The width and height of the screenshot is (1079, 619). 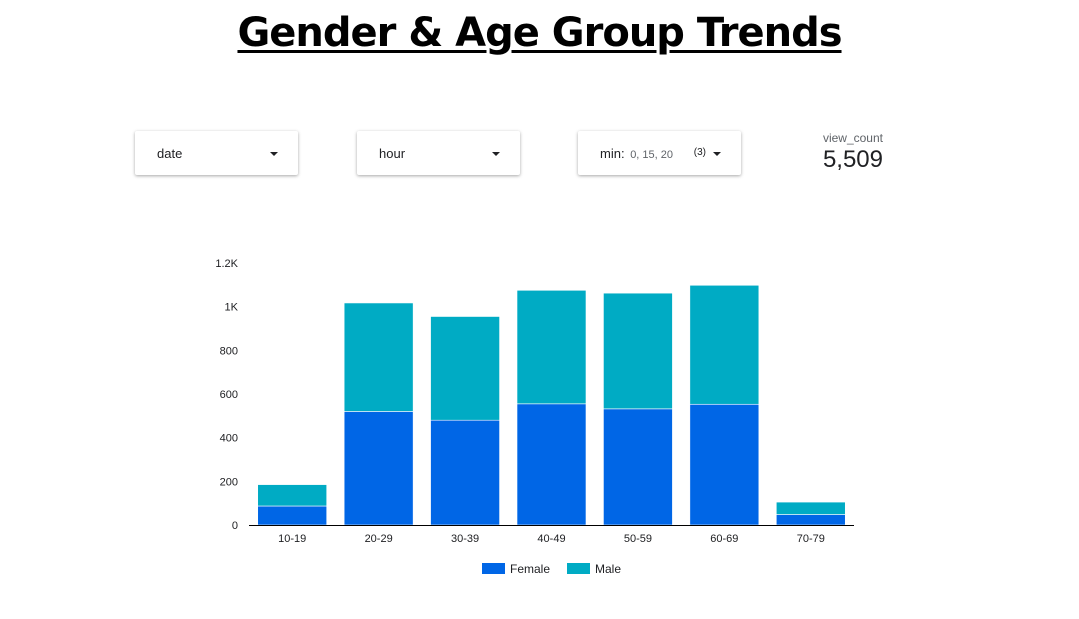 What do you see at coordinates (465, 539) in the screenshot?
I see `x-tick-label: 30-39` at bounding box center [465, 539].